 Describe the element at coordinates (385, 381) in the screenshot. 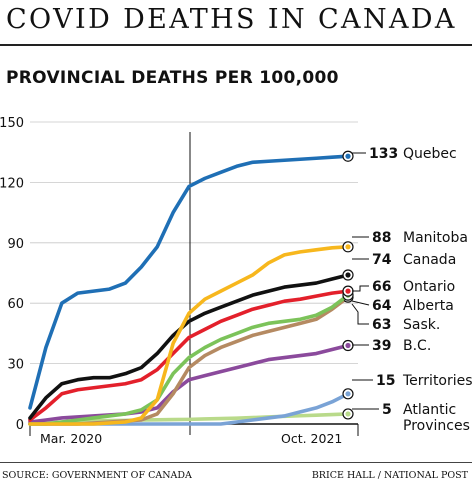

I see `territories-value: 15` at that location.